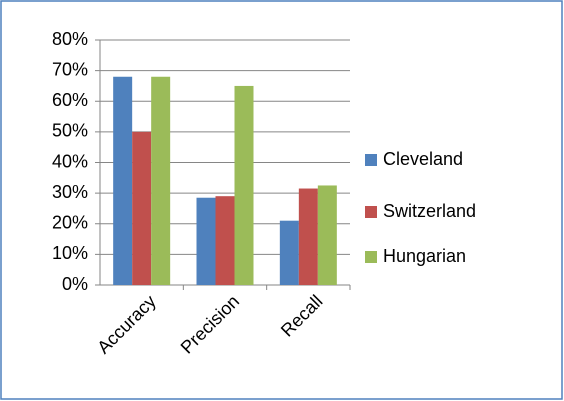 The height and width of the screenshot is (401, 564). What do you see at coordinates (423, 159) in the screenshot?
I see `legend-label: Cleveland` at bounding box center [423, 159].